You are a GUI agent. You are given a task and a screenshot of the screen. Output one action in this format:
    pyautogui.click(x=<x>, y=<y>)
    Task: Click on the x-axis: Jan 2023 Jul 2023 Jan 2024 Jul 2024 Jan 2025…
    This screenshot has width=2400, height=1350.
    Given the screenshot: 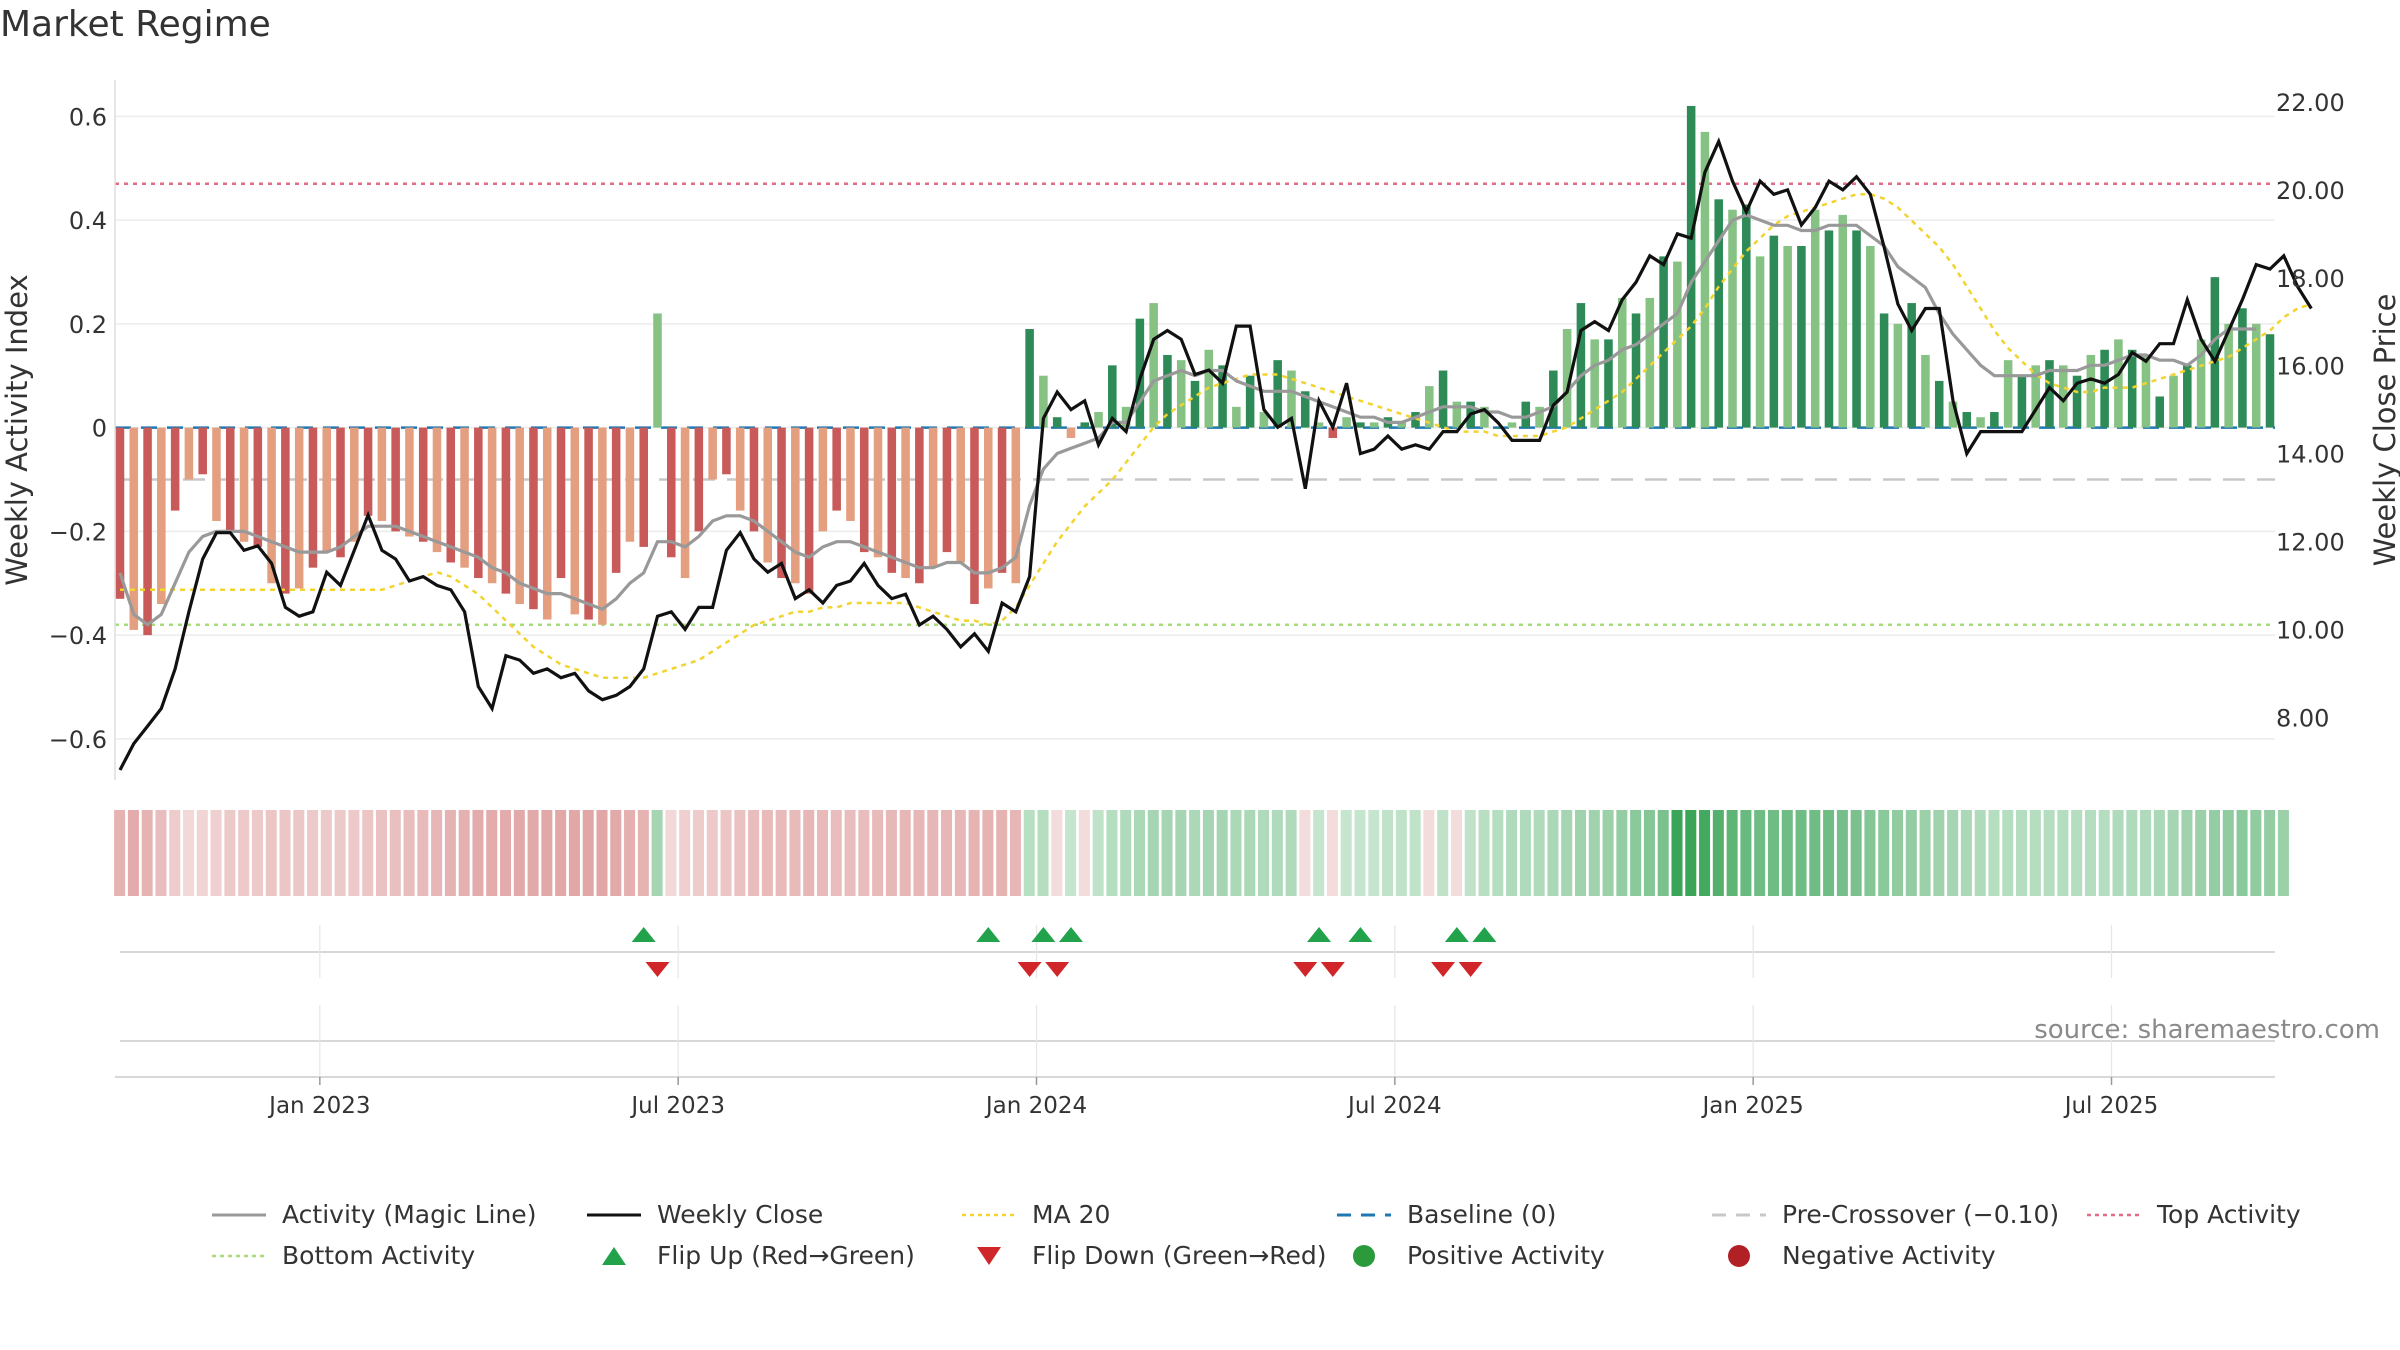 What is the action you would take?
    pyautogui.click(x=1195, y=1097)
    